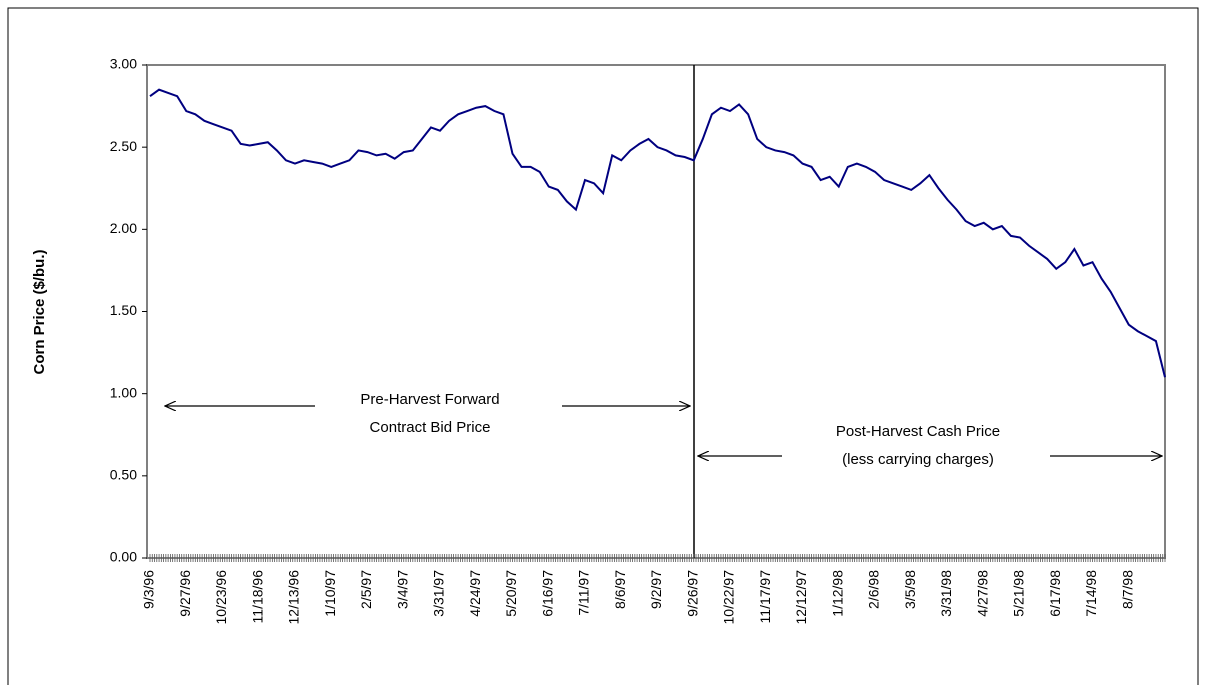 The height and width of the screenshot is (690, 1207). Describe the element at coordinates (123, 228) in the screenshot. I see `y-tick-label: 2.00` at that location.